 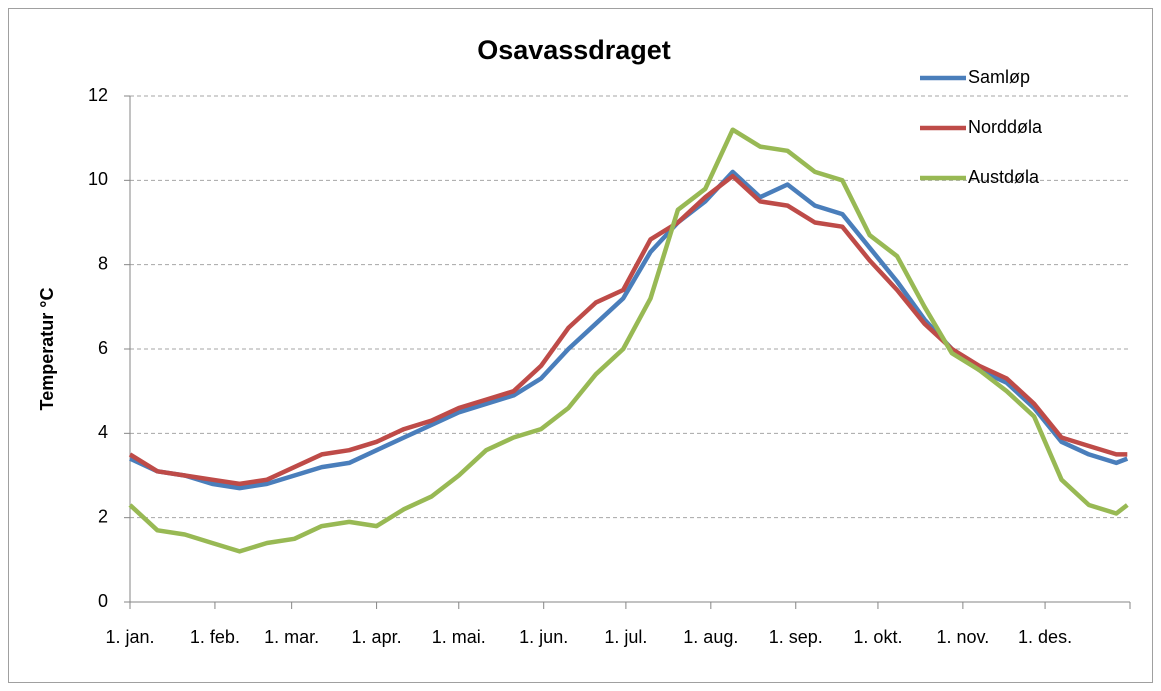 I want to click on x-tick-label: 1. jul., so click(x=625, y=637).